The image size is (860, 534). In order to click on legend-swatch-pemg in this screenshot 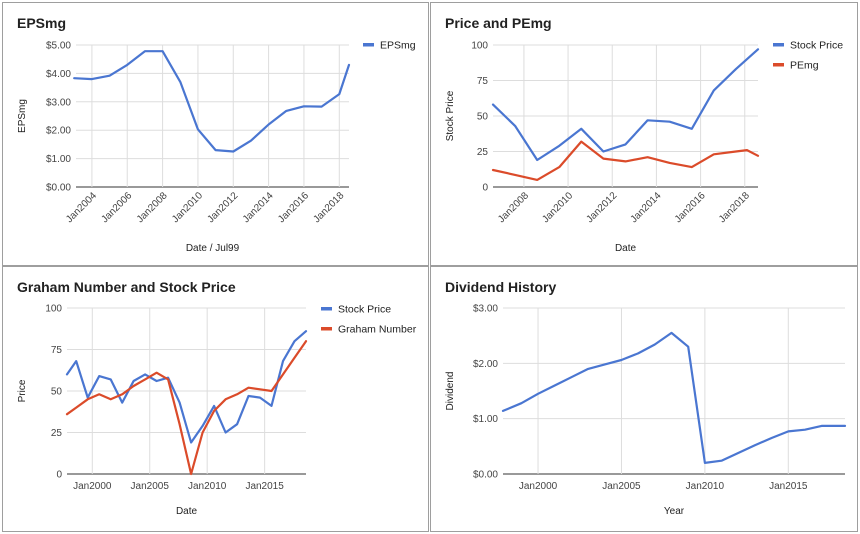, I will do `click(778, 65)`.